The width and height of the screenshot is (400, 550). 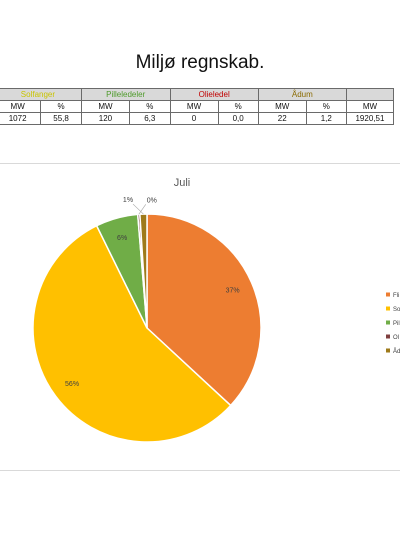 I want to click on slice-label: 1%, so click(x=128, y=200).